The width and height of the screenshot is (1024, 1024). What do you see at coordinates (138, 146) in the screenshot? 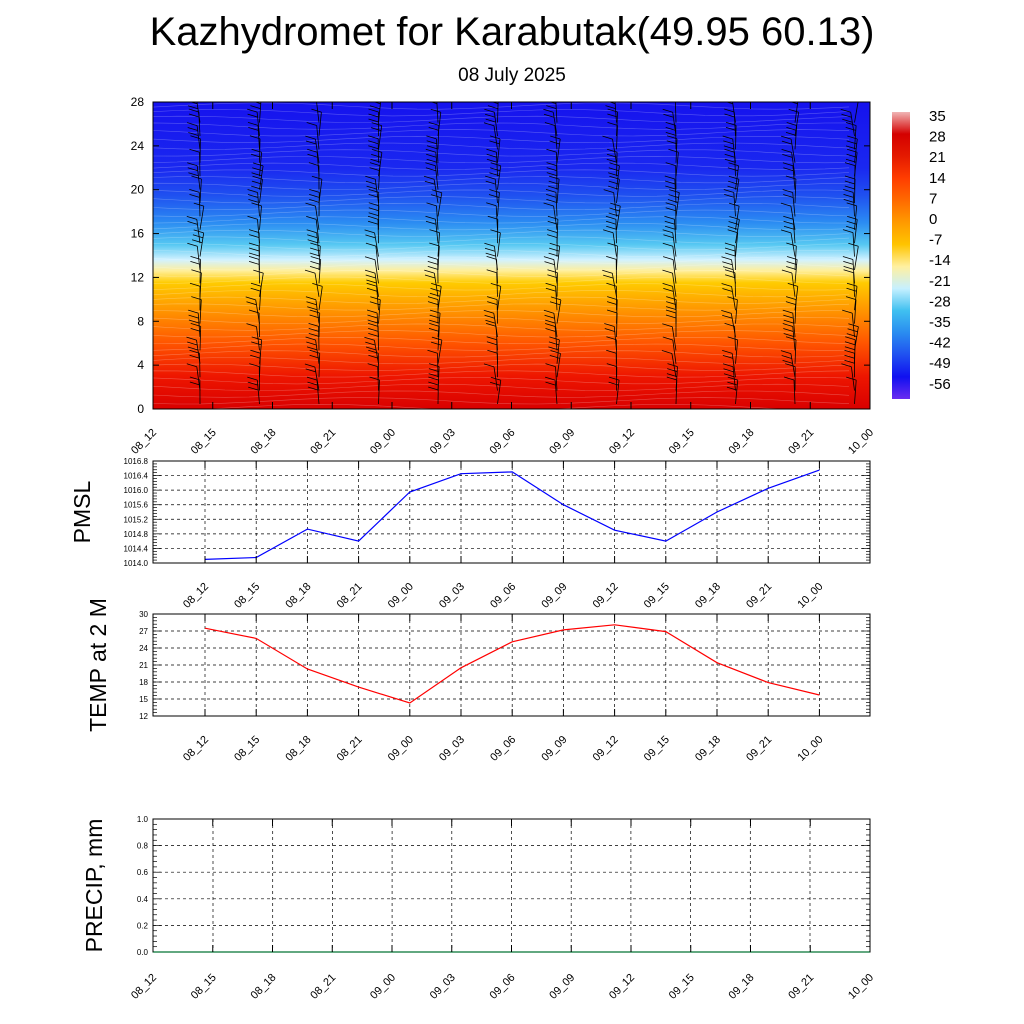
I see `y-tick-label: 24` at bounding box center [138, 146].